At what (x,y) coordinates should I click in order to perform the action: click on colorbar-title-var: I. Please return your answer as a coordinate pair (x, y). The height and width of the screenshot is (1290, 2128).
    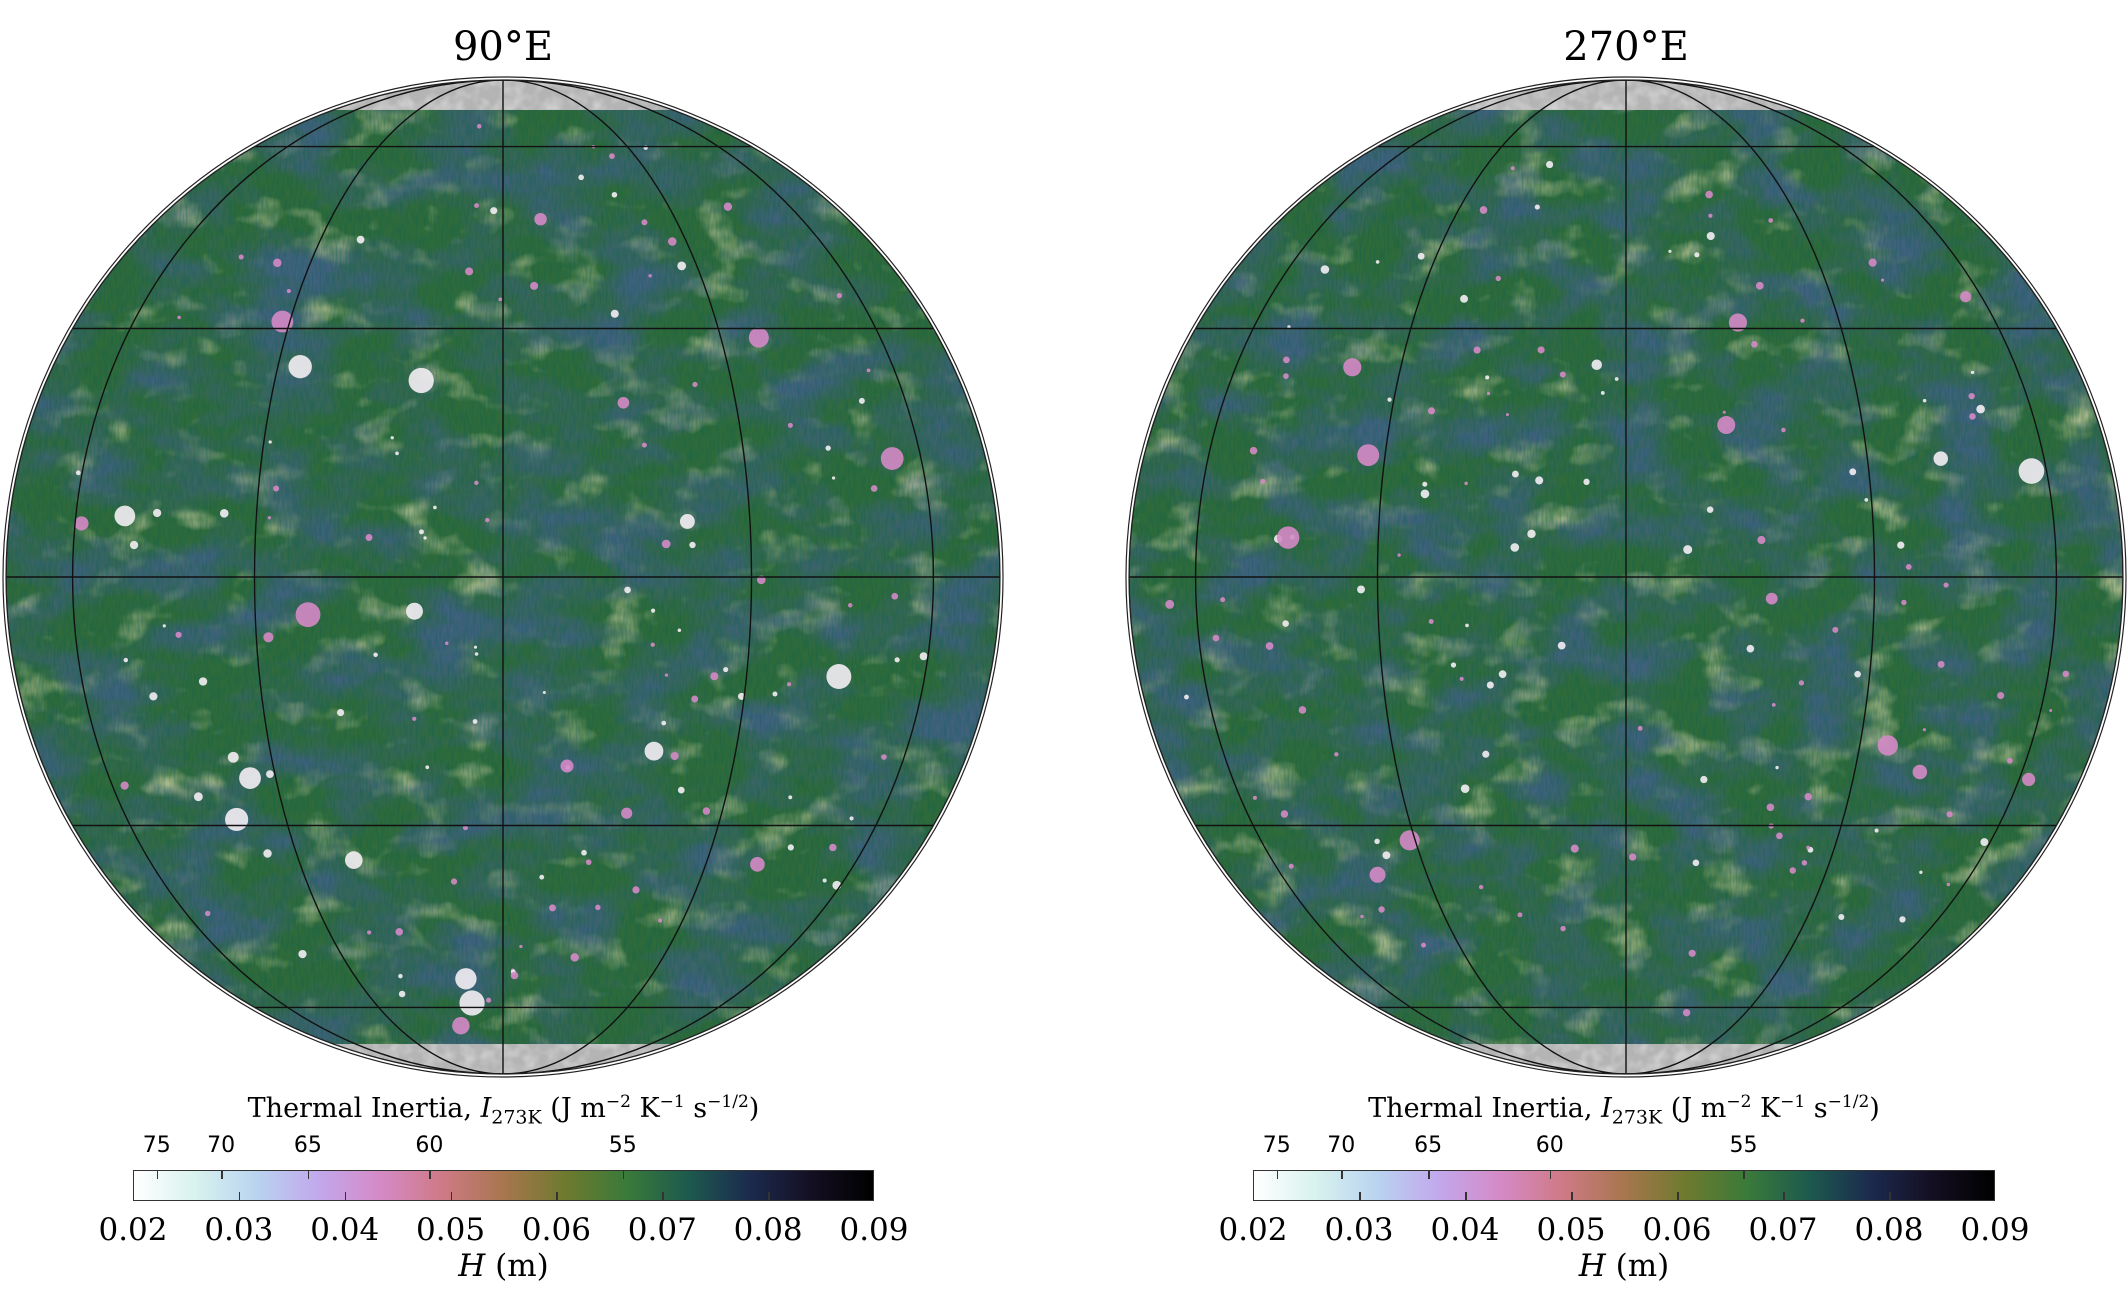
    Looking at the image, I should click on (486, 1108).